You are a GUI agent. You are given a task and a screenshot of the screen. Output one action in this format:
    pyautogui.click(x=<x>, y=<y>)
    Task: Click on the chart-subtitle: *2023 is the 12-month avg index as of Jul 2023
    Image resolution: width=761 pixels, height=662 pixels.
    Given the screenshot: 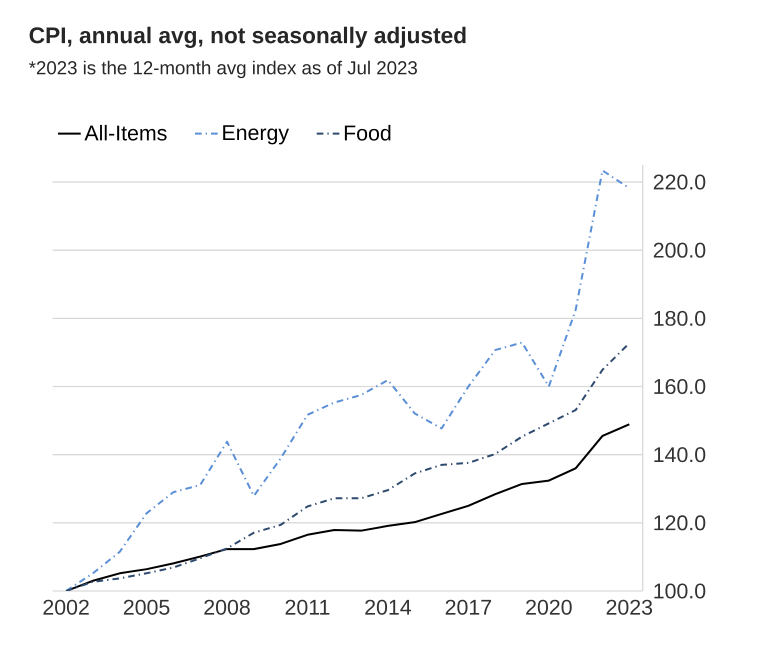 What is the action you would take?
    pyautogui.click(x=223, y=69)
    